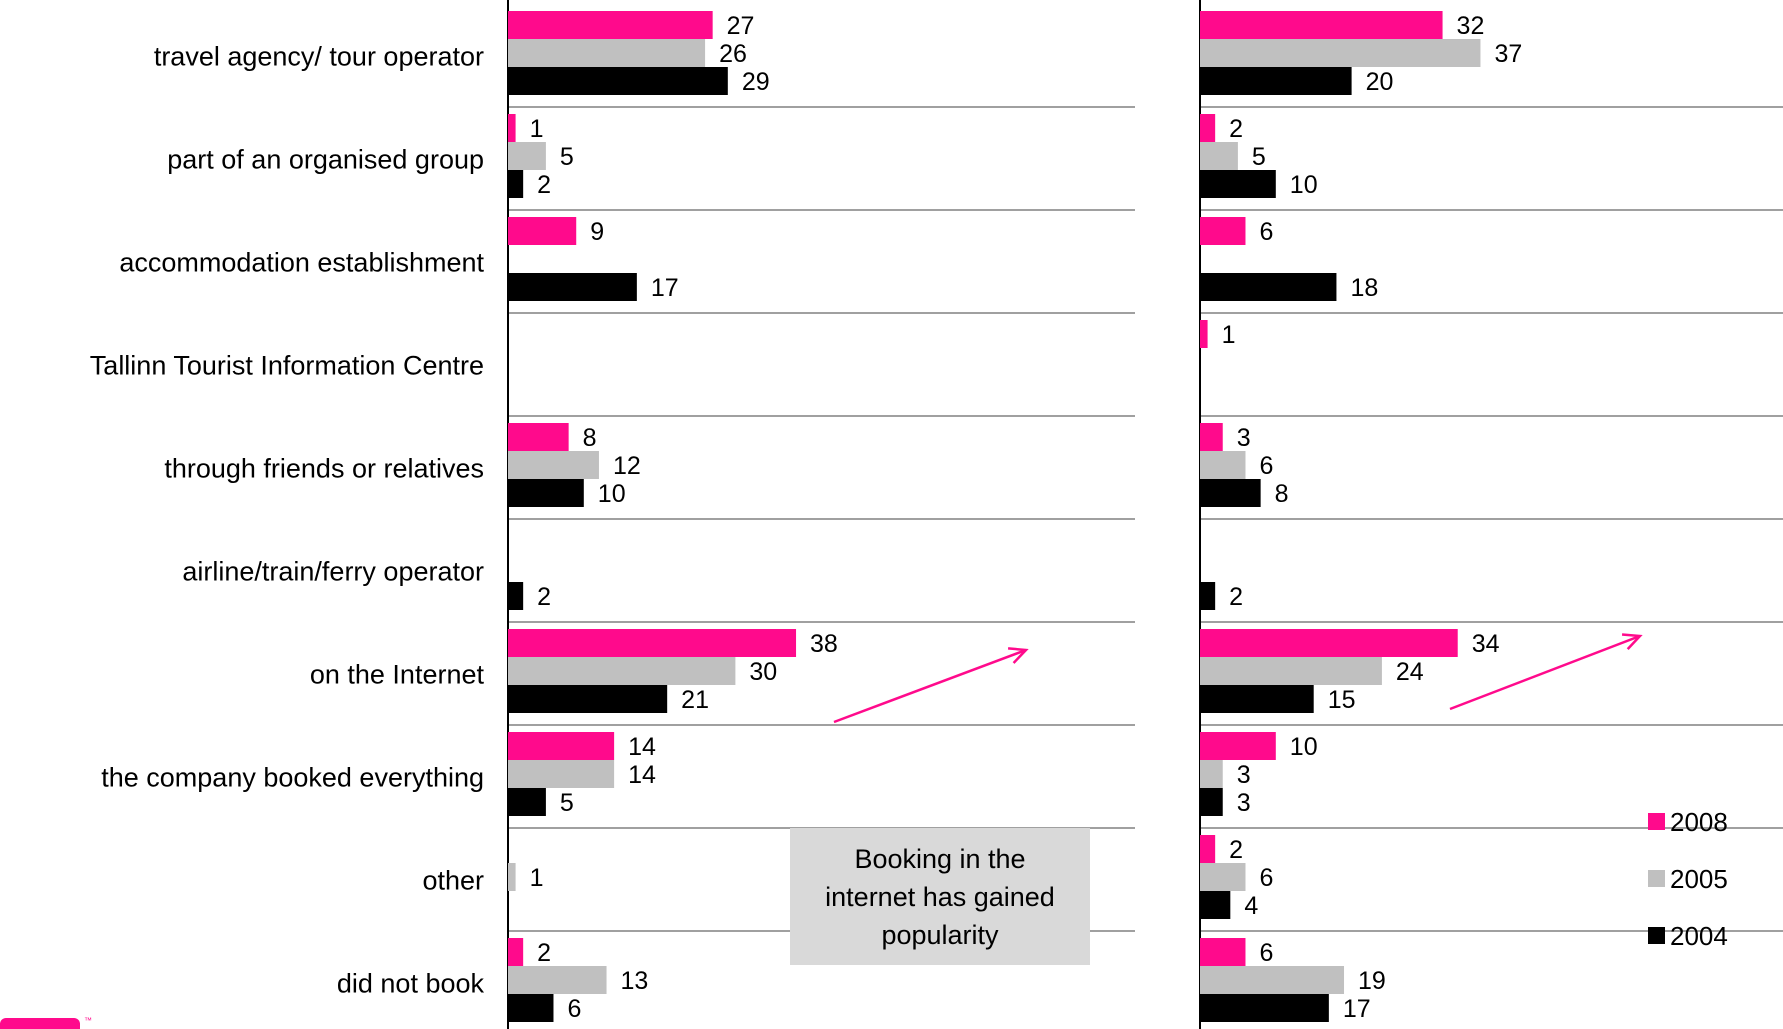  I want to click on category-label: through friends or relatives, so click(324, 469).